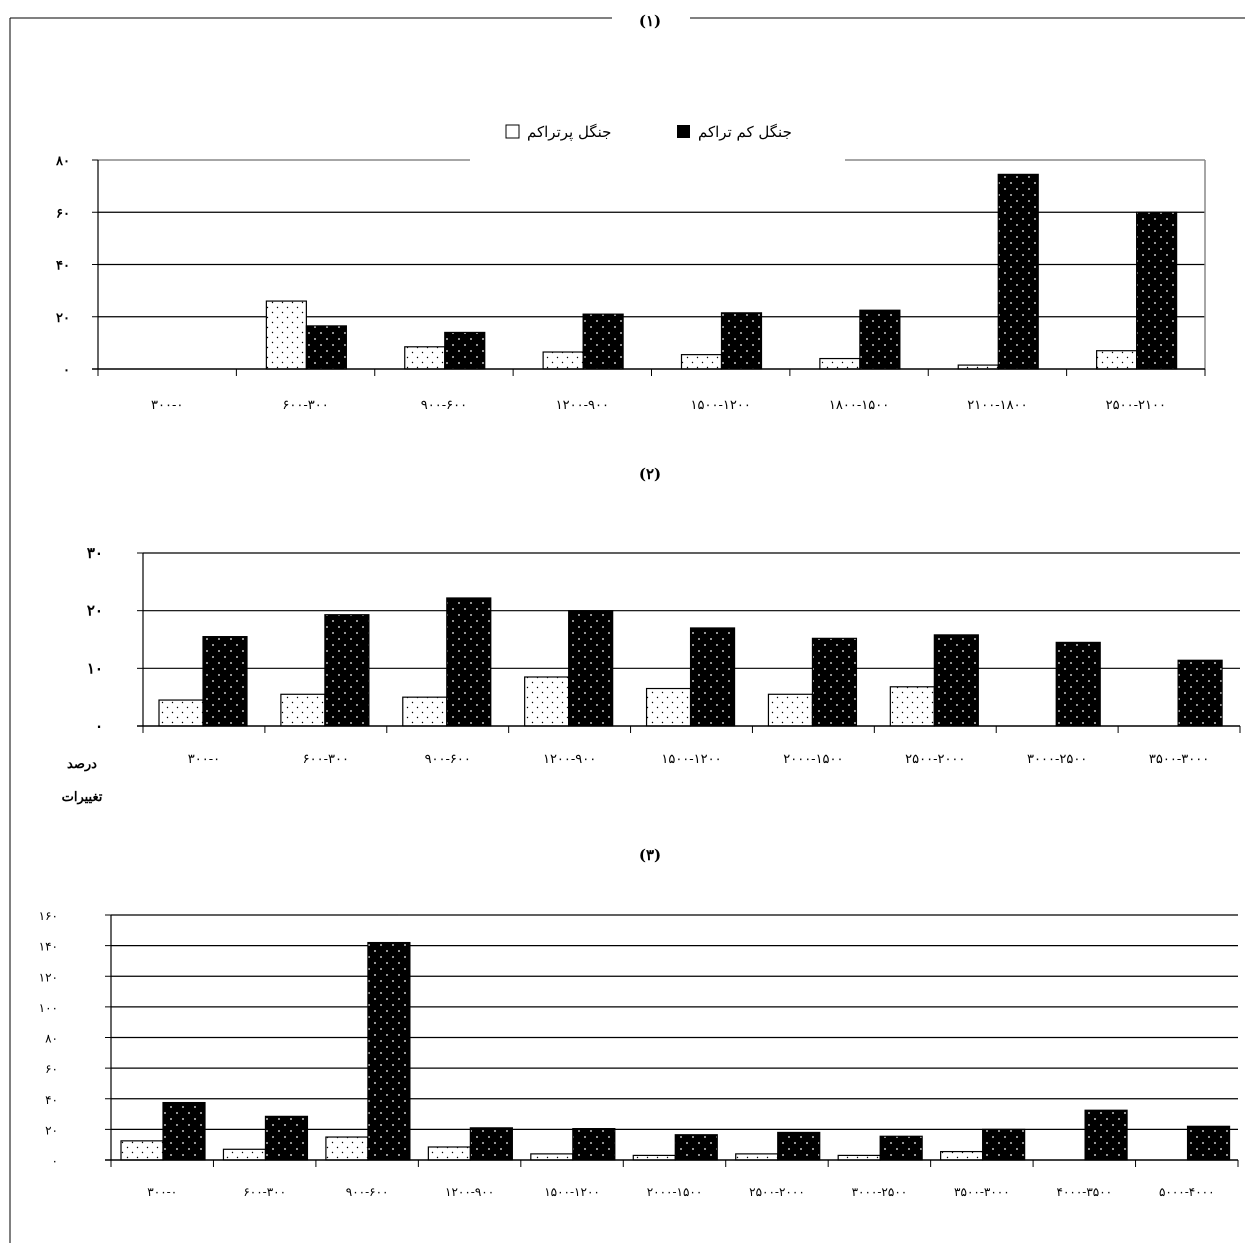 This screenshot has height=1243, width=1255. I want to click on side-label-line2: تغییرات, so click(82, 797).